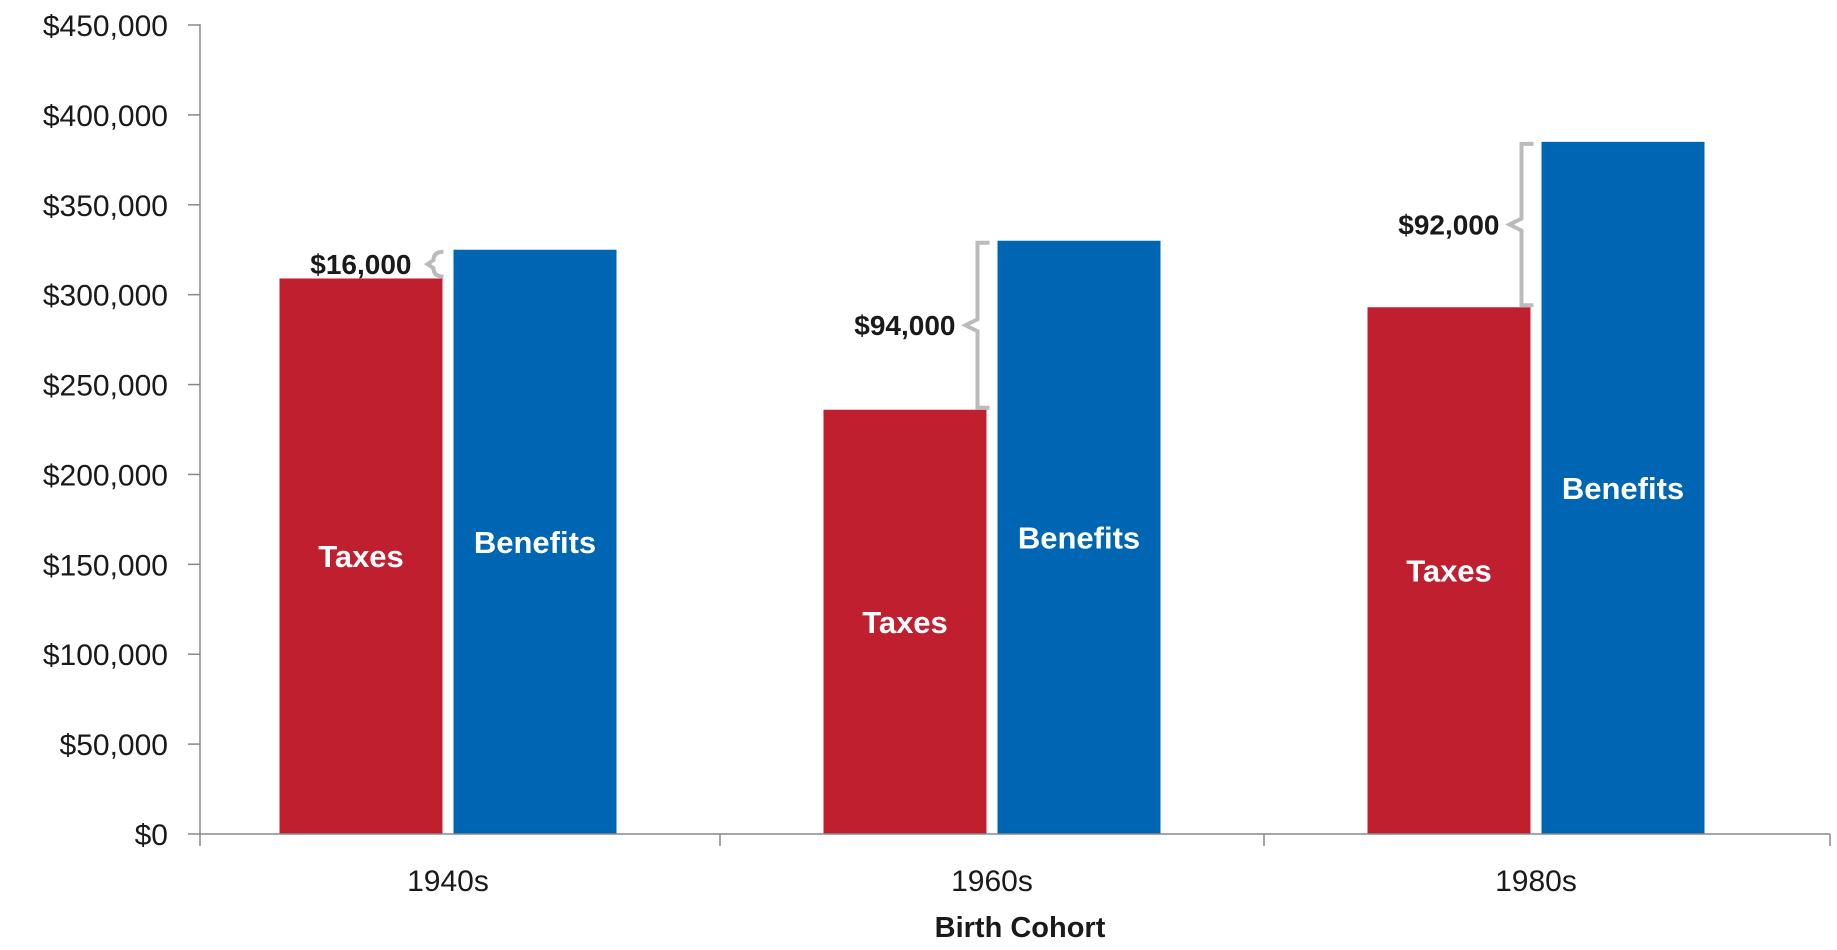  Describe the element at coordinates (360, 264) in the screenshot. I see `gap-label: $16,000` at that location.